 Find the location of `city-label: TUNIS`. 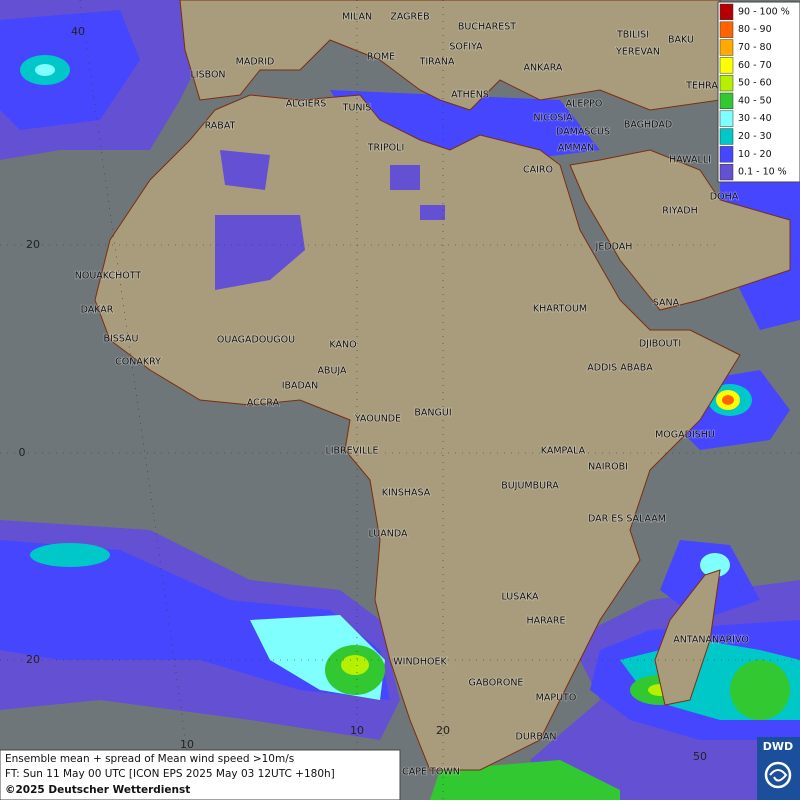

city-label: TUNIS is located at coordinates (357, 108).